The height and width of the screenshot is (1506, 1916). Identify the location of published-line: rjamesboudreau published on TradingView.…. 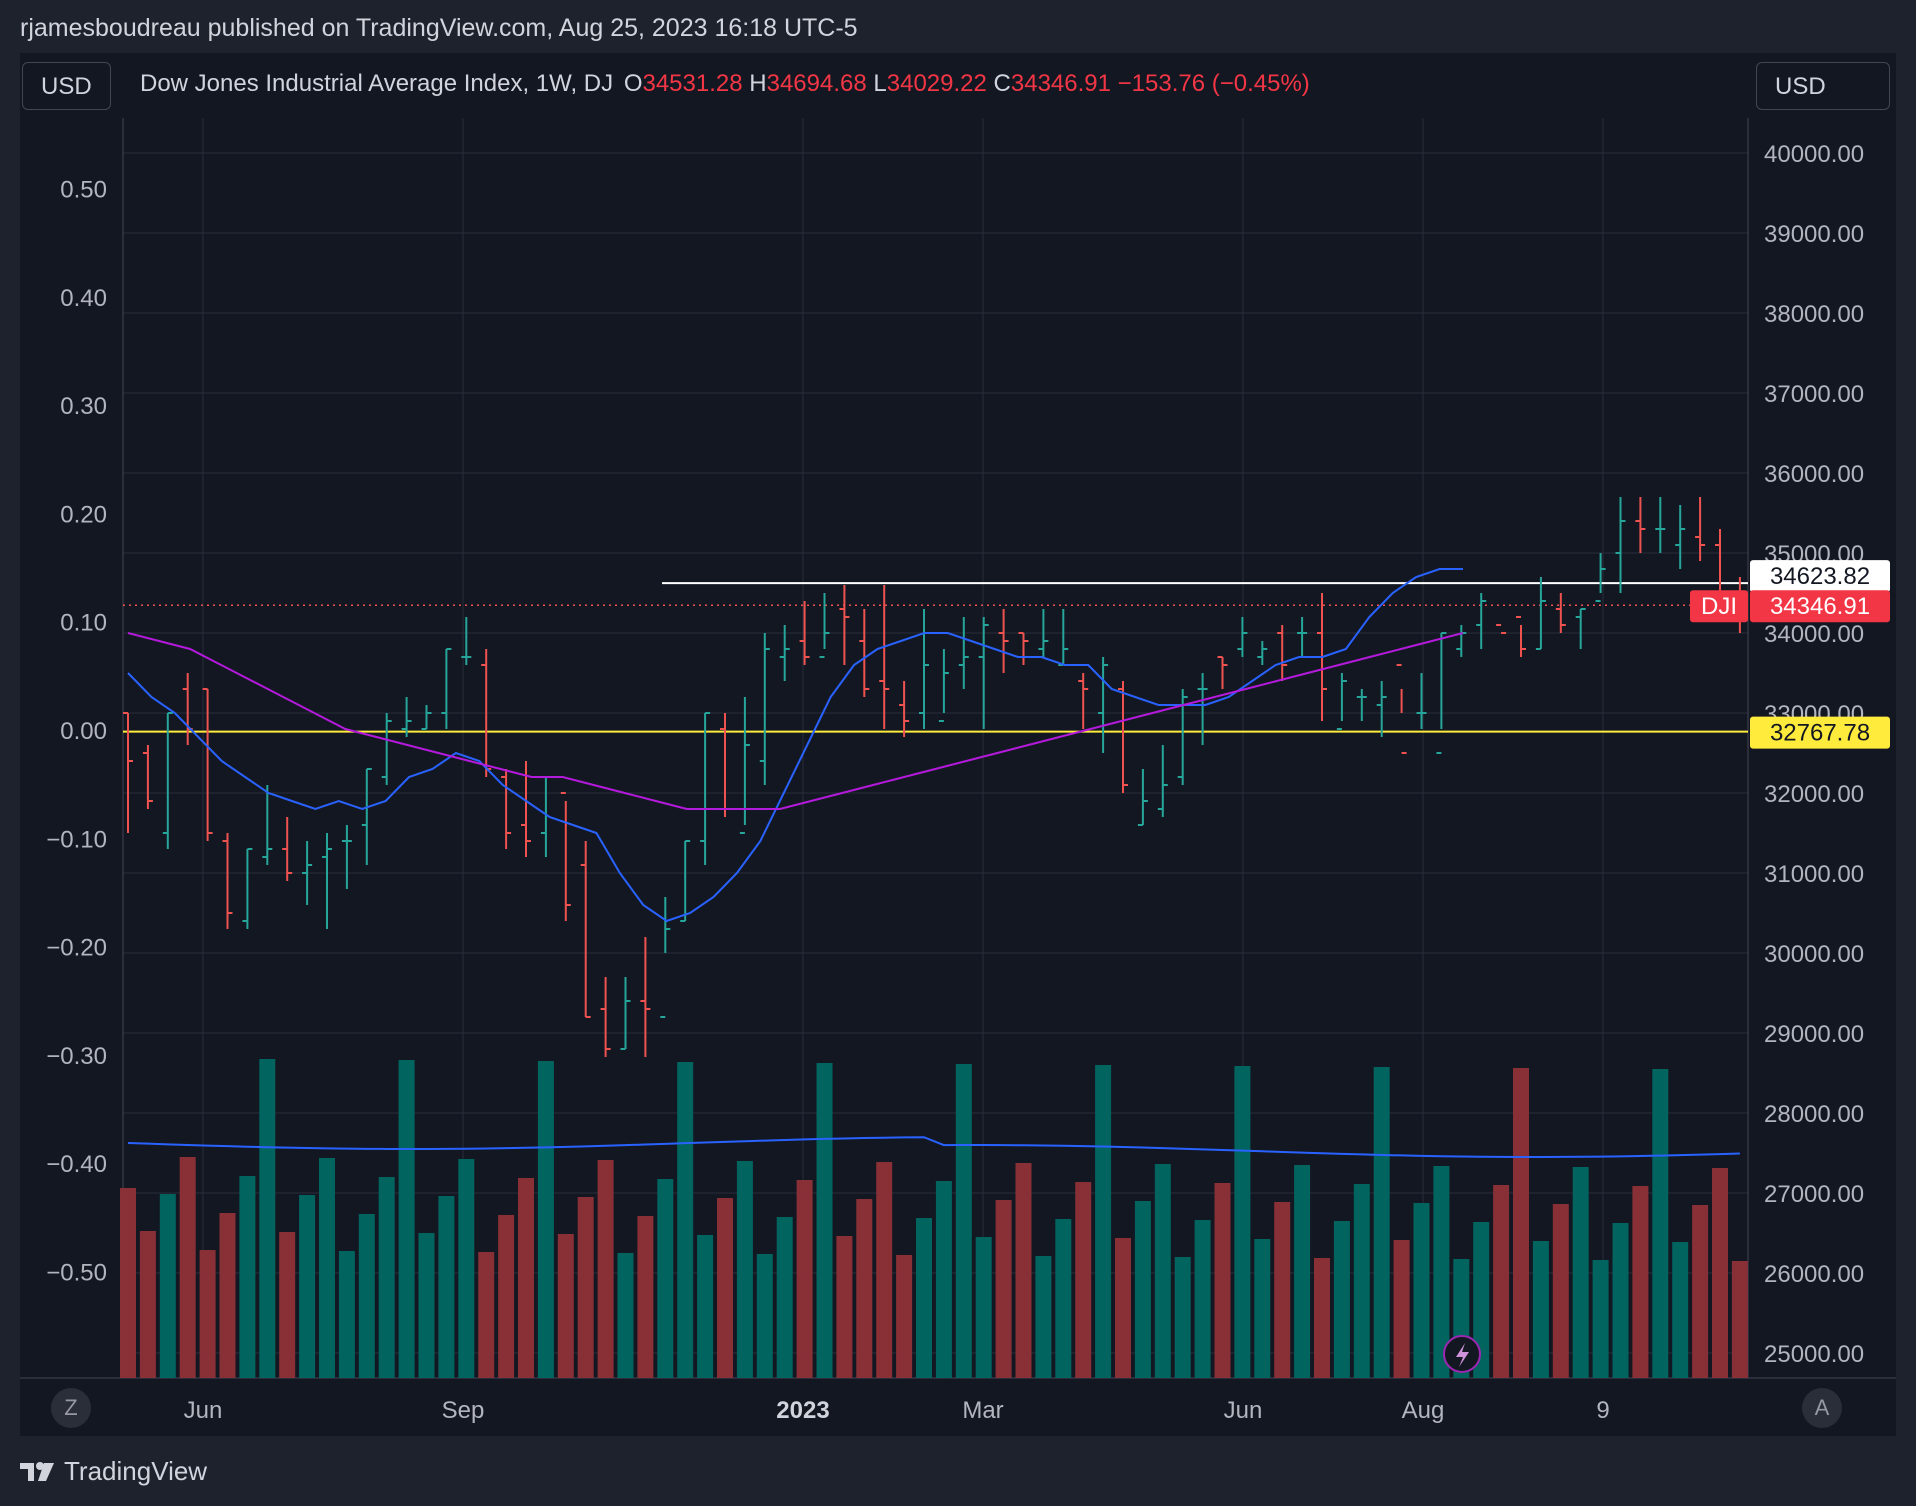
(439, 28).